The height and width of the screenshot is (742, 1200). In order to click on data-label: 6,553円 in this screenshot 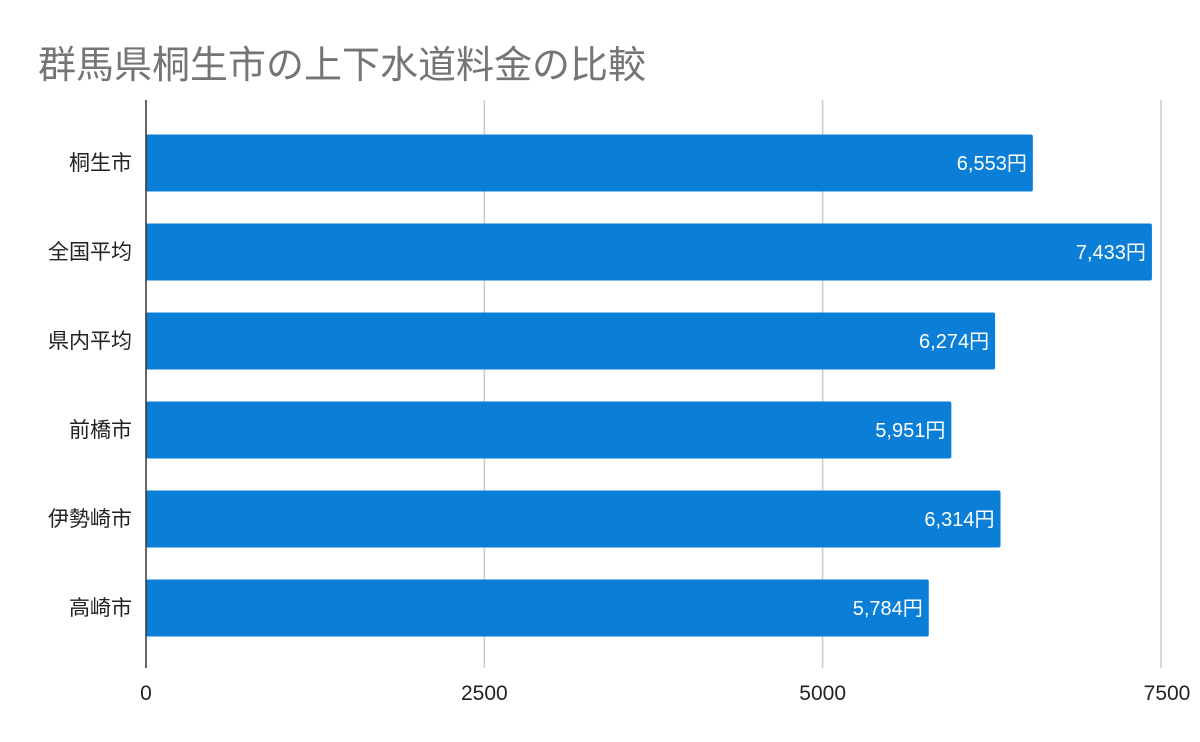, I will do `click(992, 164)`.